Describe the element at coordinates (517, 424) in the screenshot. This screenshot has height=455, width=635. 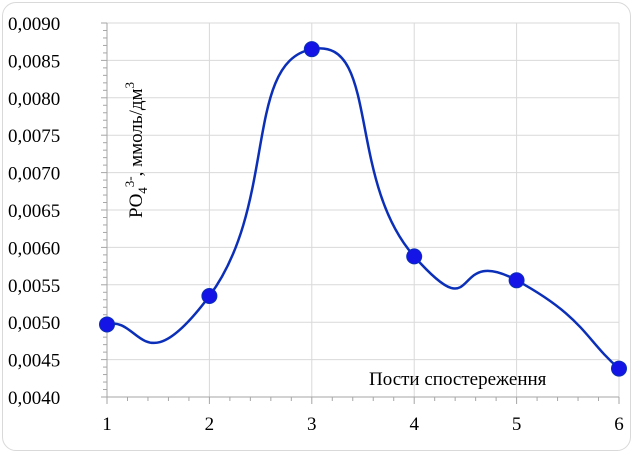
I see `x-tick-label: 5` at that location.